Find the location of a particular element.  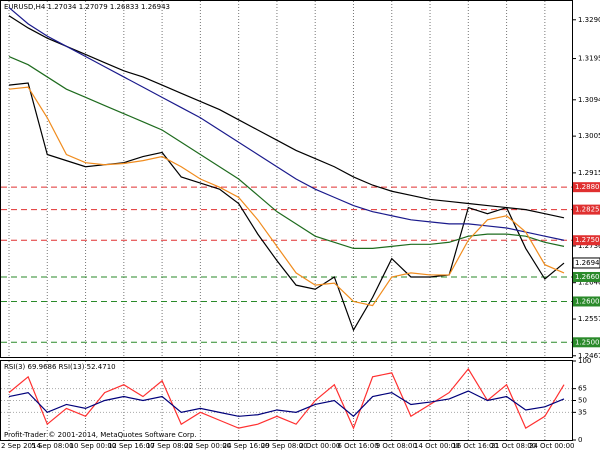

y-tick-label: 1.26460 is located at coordinates (589, 283).